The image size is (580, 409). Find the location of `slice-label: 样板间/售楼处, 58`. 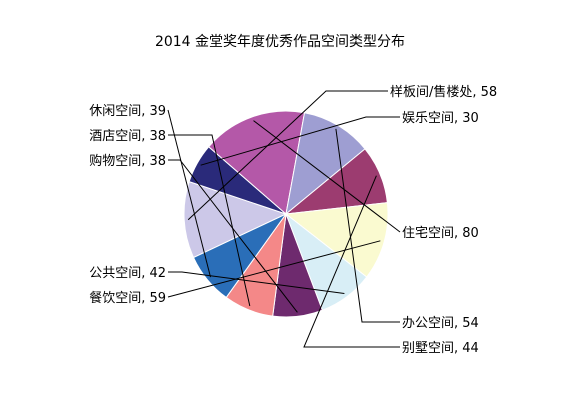

slice-label: 样板间/售楼处, 58 is located at coordinates (443, 92).